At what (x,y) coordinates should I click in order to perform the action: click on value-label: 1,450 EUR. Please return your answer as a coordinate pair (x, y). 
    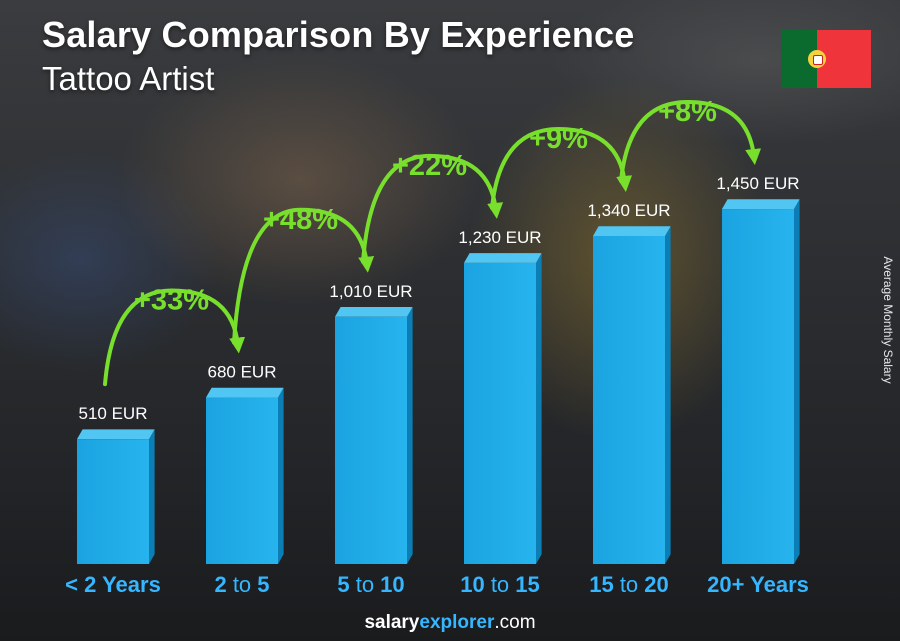
    Looking at the image, I should click on (757, 183).